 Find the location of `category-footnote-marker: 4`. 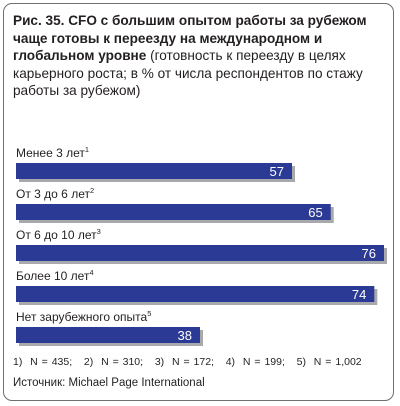

category-footnote-marker: 4 is located at coordinates (91, 272).